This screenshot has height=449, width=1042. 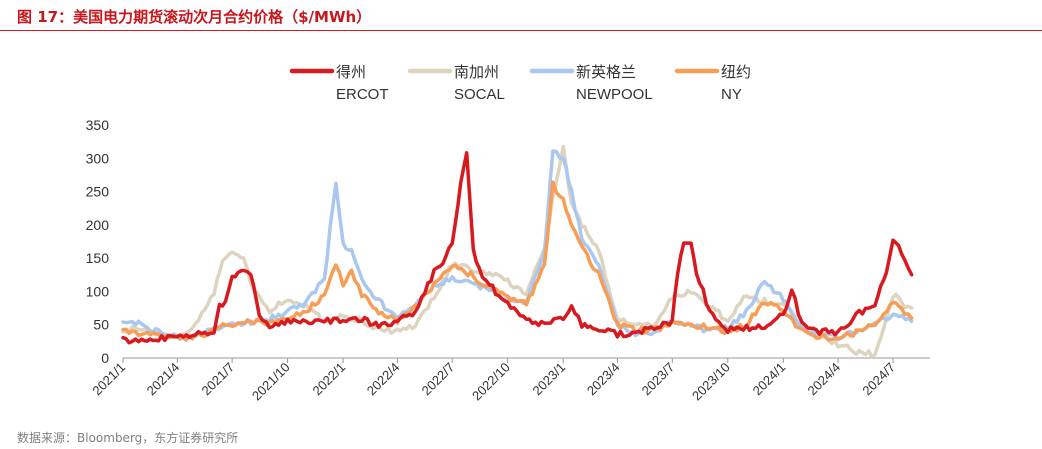 I want to click on legend-label: 得州, so click(x=351, y=72).